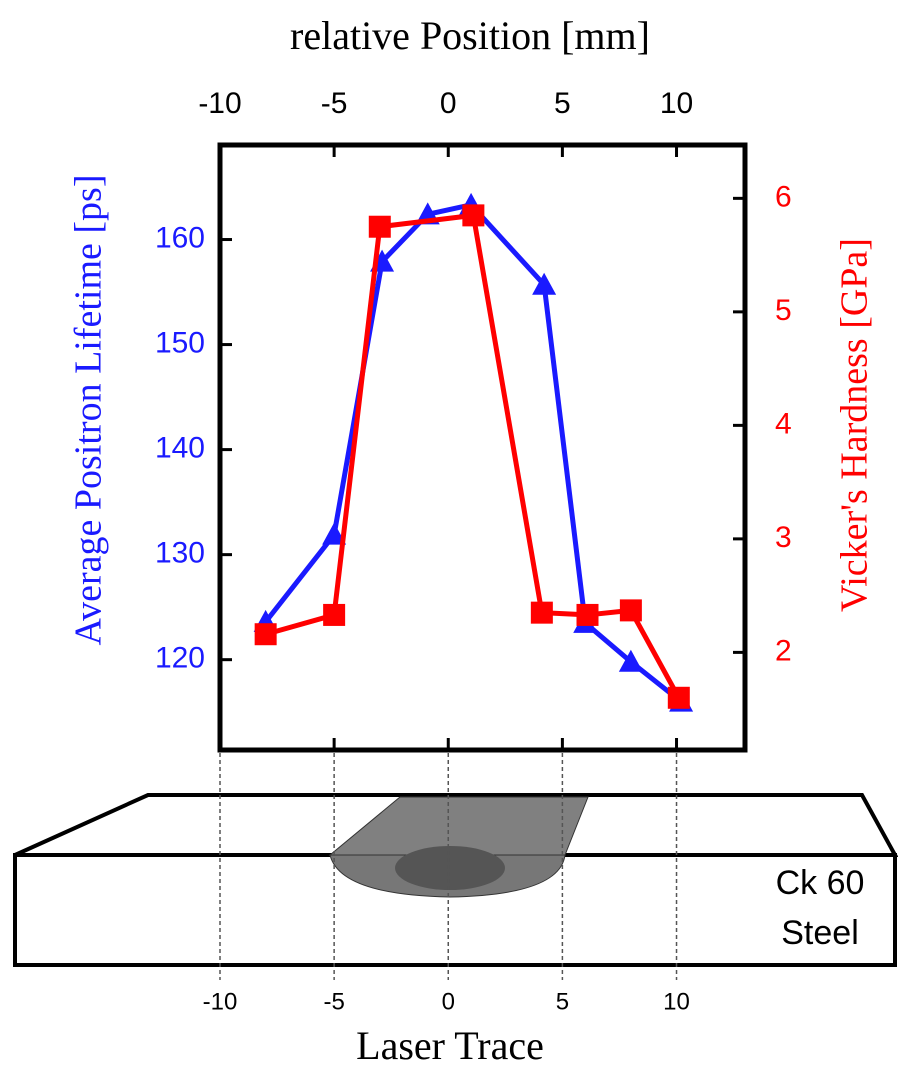  Describe the element at coordinates (180, 237) in the screenshot. I see `y-tick-label: 160` at that location.